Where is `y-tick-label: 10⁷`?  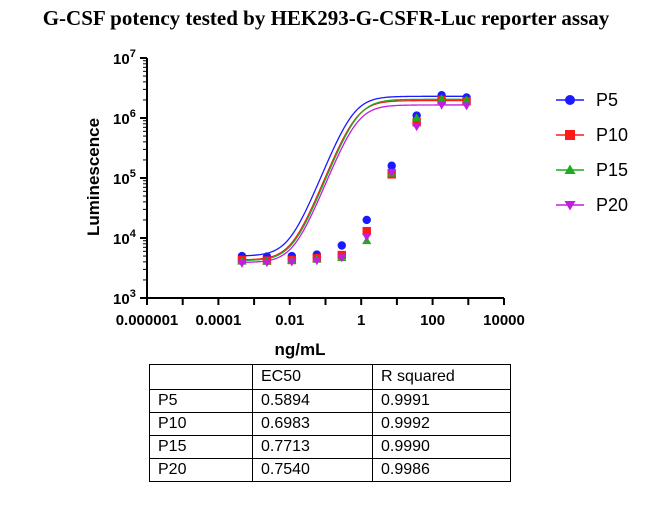
y-tick-label: 10⁷ is located at coordinates (124, 58).